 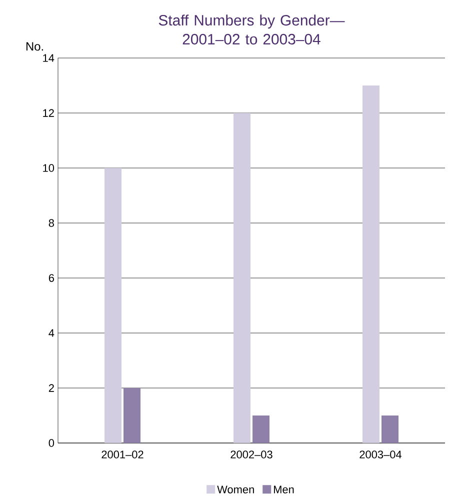 What do you see at coordinates (251, 454) in the screenshot?
I see `x-tick-label: 2002–03` at bounding box center [251, 454].